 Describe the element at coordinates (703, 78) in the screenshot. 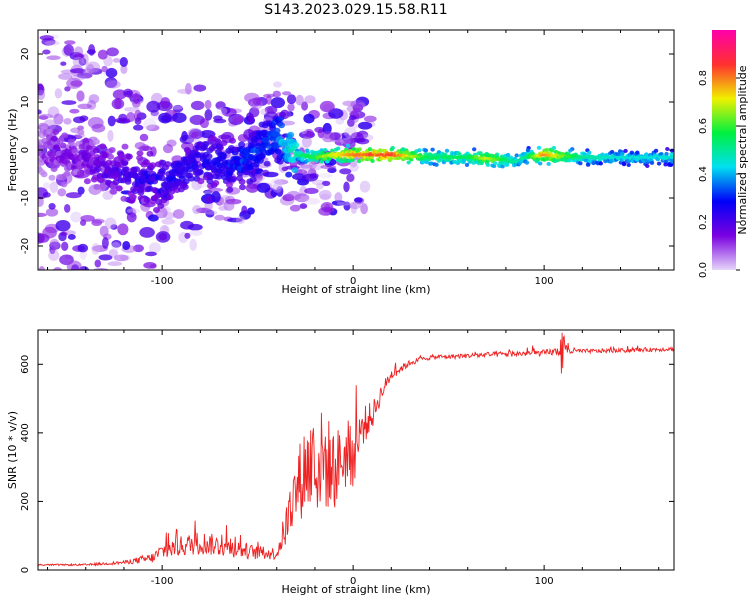

I see `colorbar-tick-label: 0.8` at that location.